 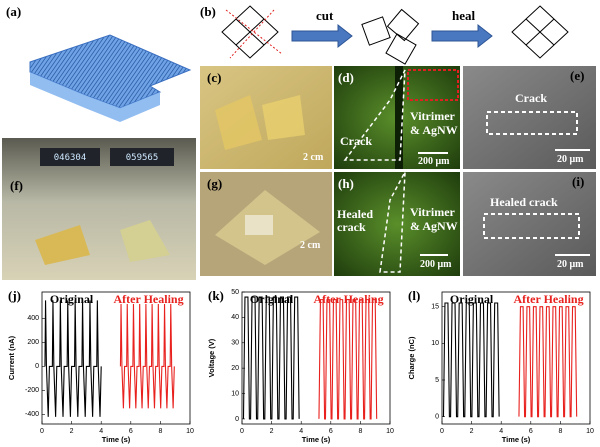 I want to click on panel-d: (d) Crack Vitrimer & AgNW 200 μm, so click(x=397, y=117).